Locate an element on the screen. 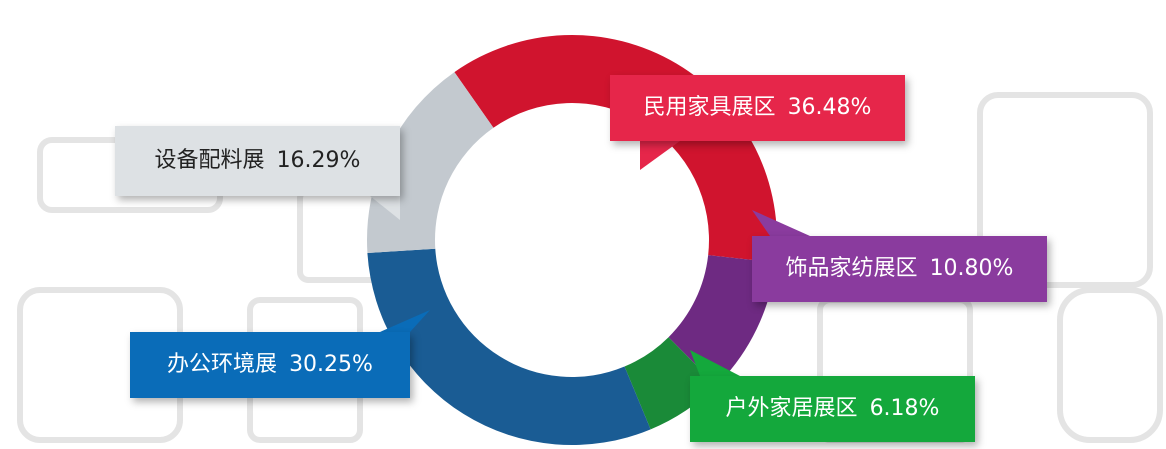  category-name: 办公环境展 is located at coordinates (222, 364).